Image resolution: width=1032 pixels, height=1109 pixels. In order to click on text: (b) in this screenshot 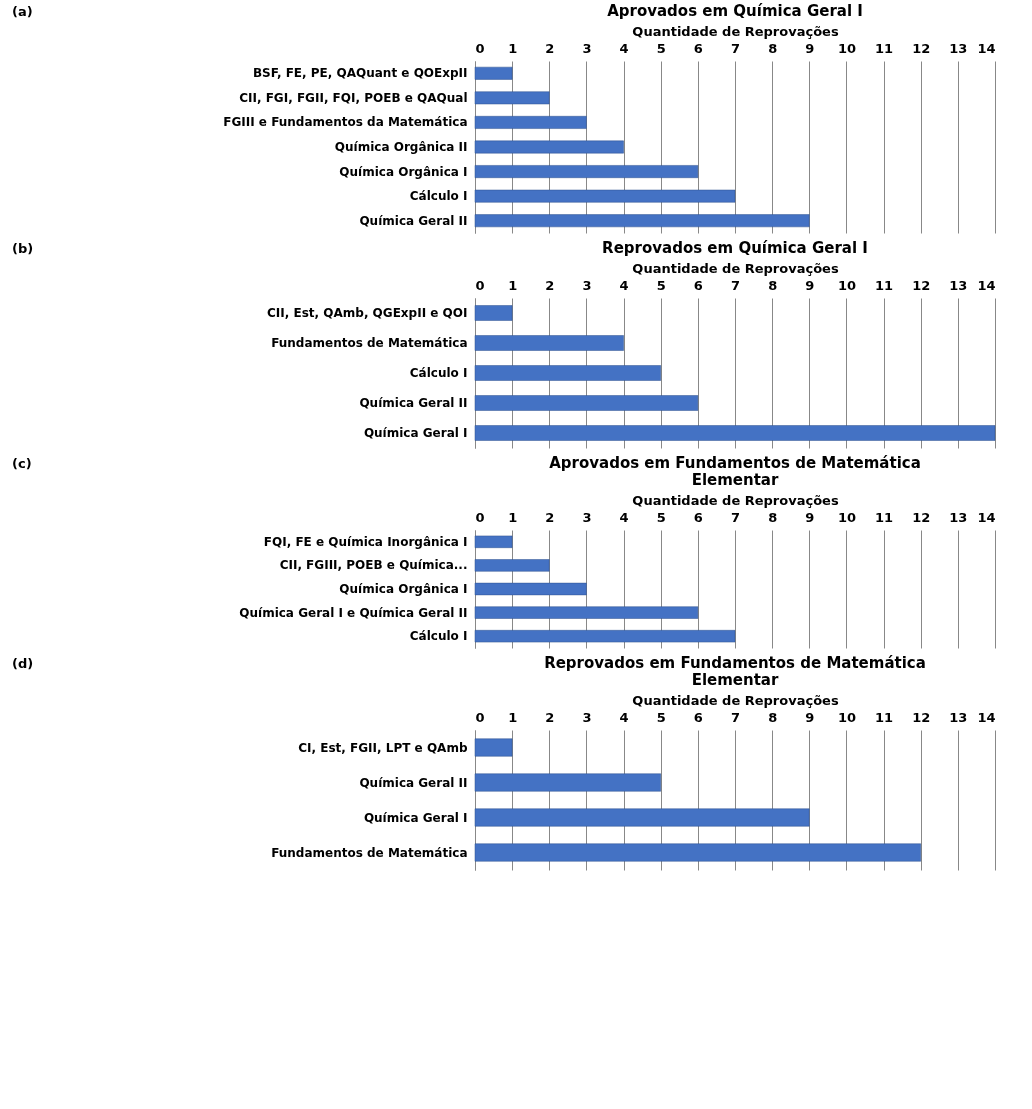, I will do `click(23, 248)`.